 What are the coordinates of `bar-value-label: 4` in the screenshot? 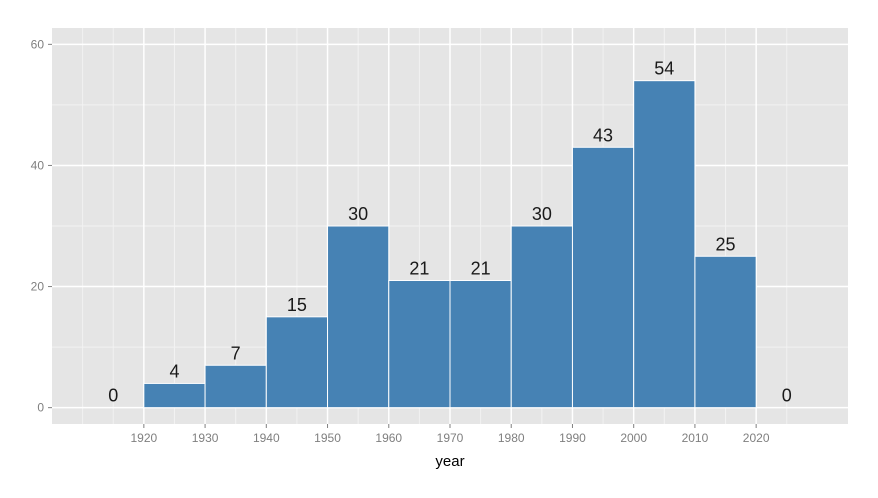 It's located at (174, 371).